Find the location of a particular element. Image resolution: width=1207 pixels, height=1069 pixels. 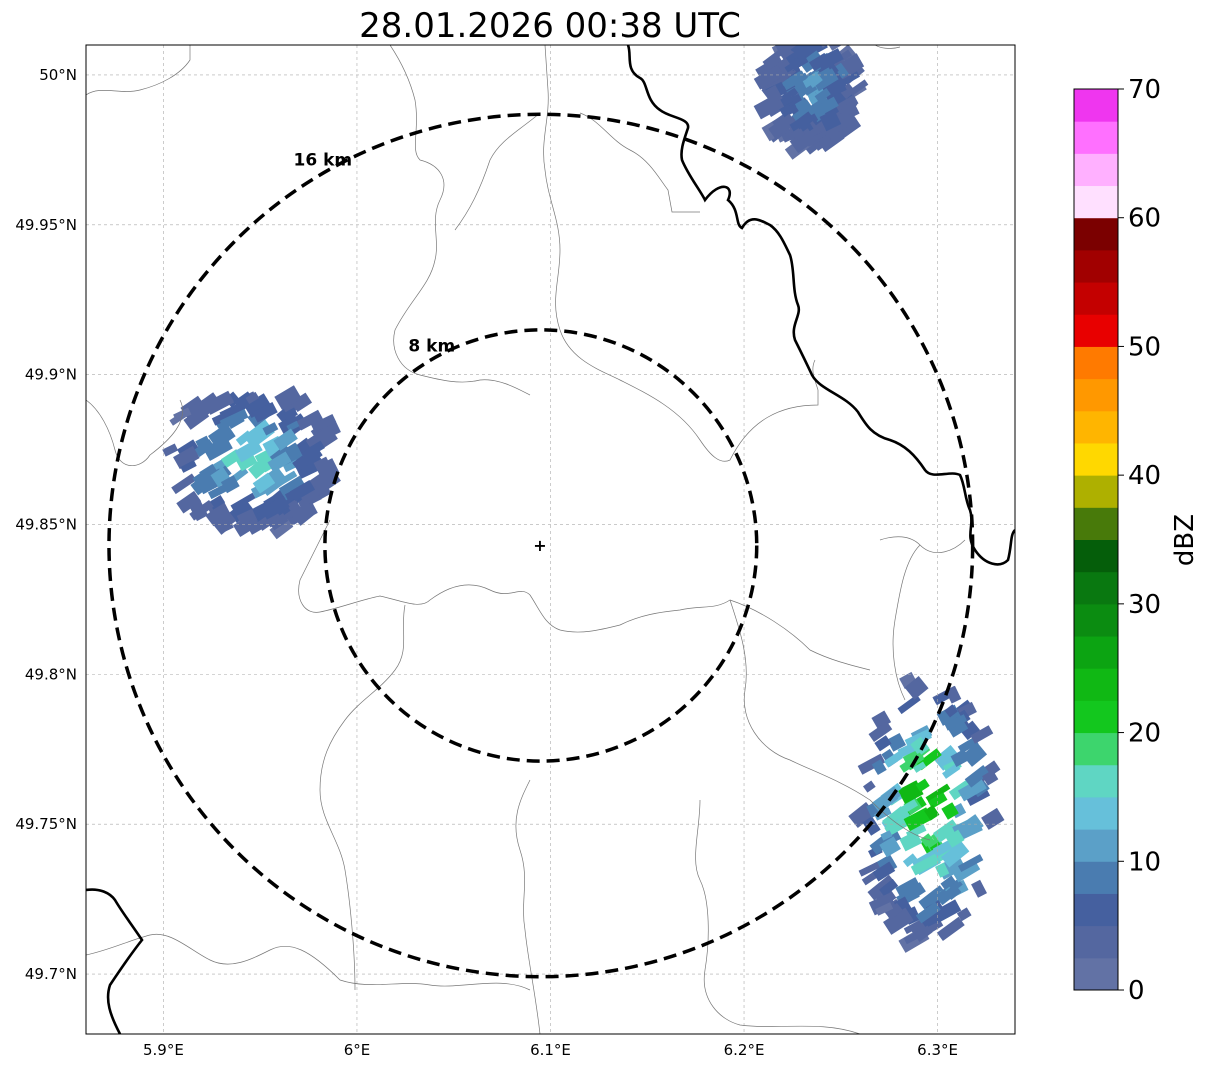

range-ring-label: 16 km is located at coordinates (323, 160).